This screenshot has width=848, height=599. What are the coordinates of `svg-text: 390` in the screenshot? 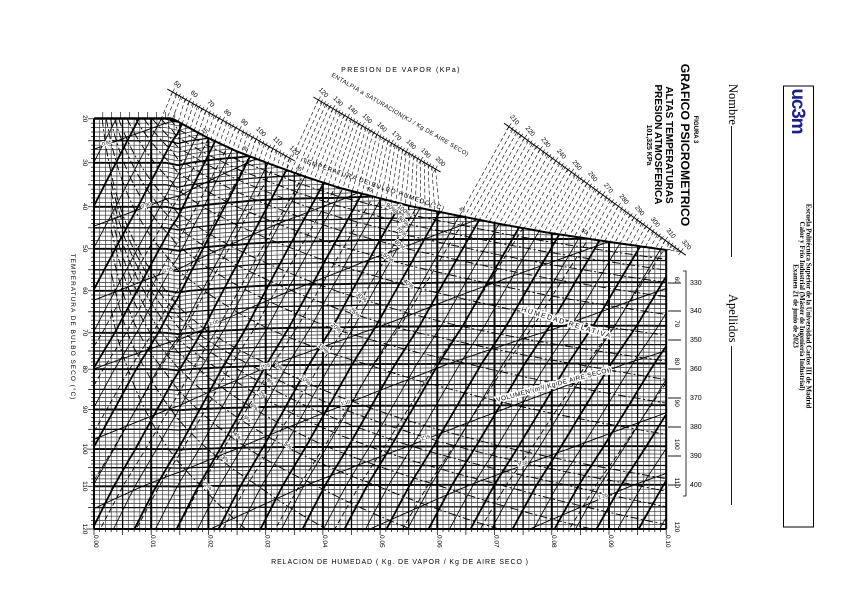 It's located at (696, 456).